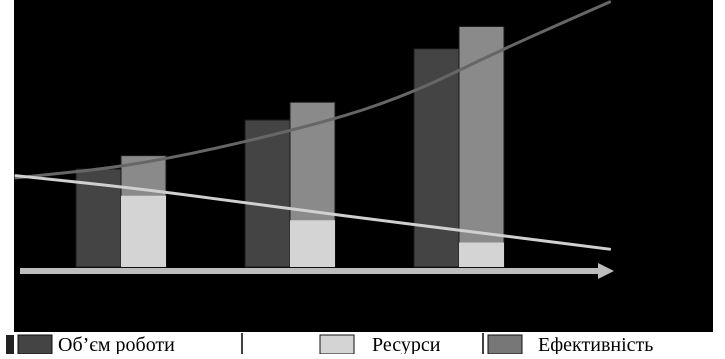  I want to click on legend-swatch-resources, so click(337, 344).